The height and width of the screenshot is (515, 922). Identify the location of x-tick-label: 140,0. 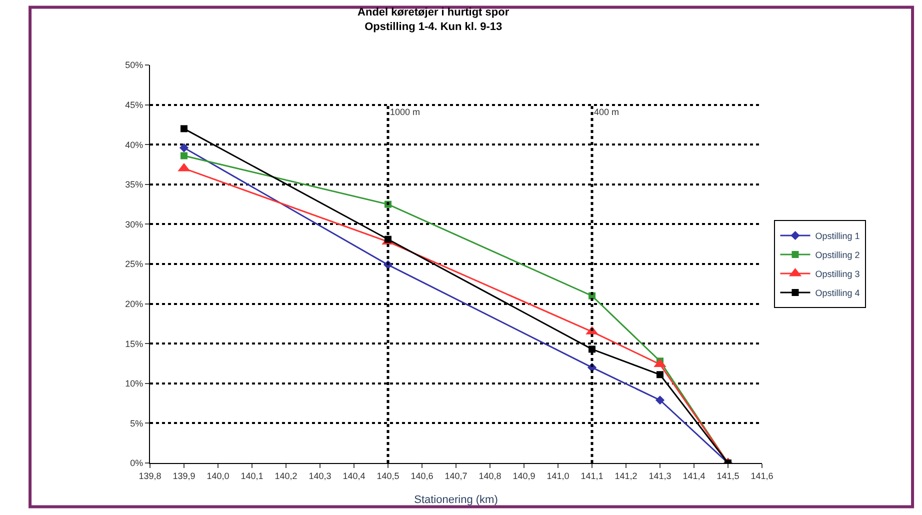
(218, 475).